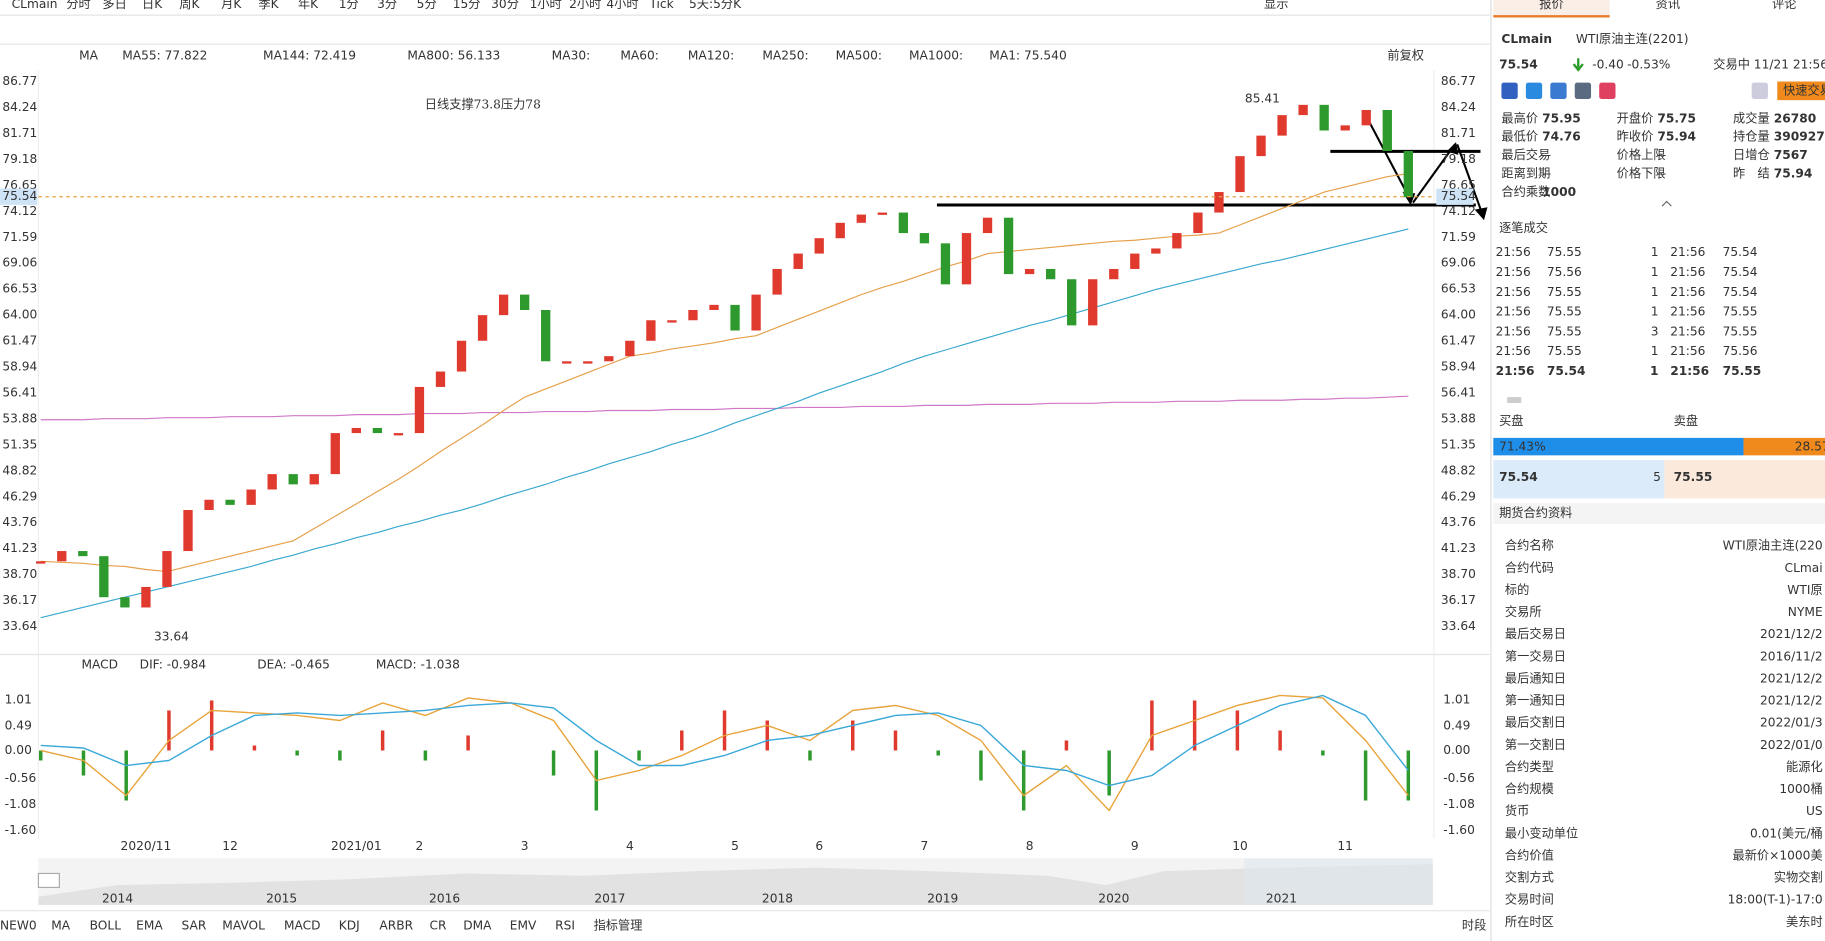 The width and height of the screenshot is (1825, 941). What do you see at coordinates (243, 925) in the screenshot?
I see `indicator-tab: MAVOL` at bounding box center [243, 925].